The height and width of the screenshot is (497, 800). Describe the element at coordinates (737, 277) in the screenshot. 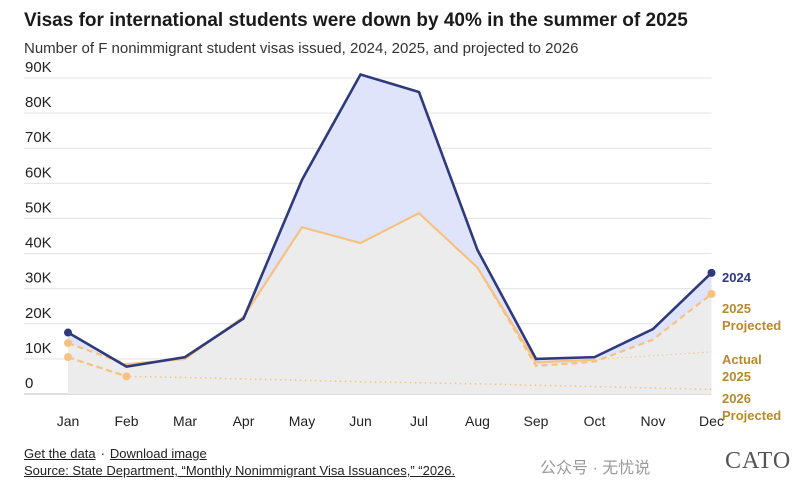

I see `label-2024: 2024` at that location.